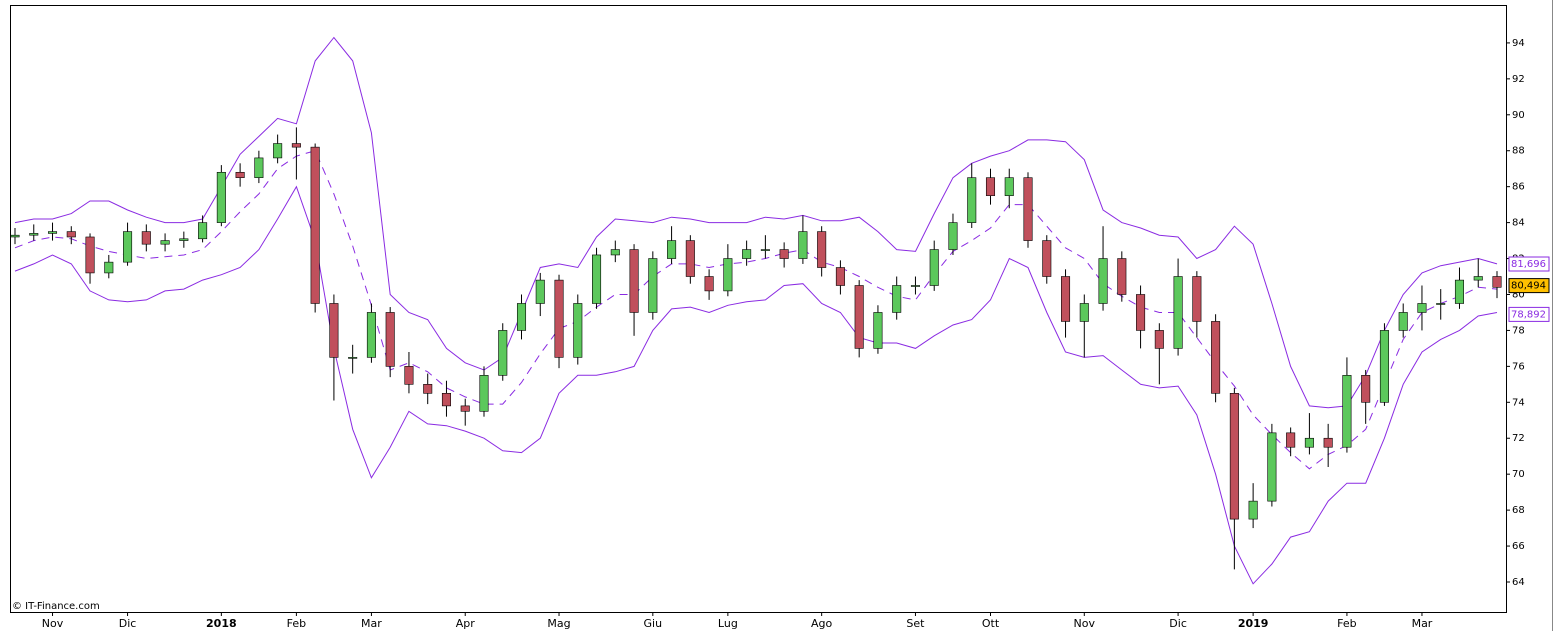  I want to click on watermark: © IT-Finance.com, so click(56, 606).